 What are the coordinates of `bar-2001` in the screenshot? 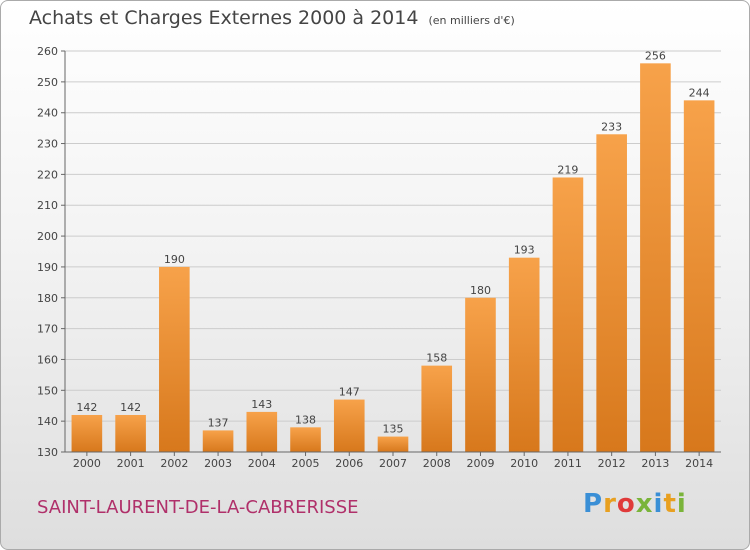 It's located at (130, 433).